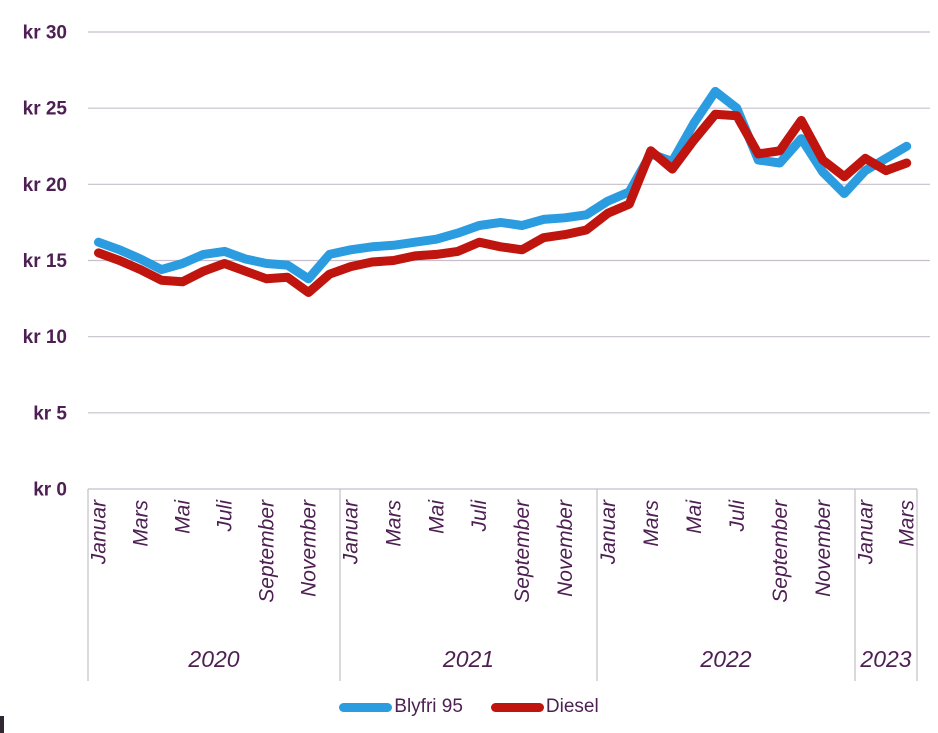 The width and height of the screenshot is (938, 733). I want to click on legend-swatch-diesel, so click(517, 707).